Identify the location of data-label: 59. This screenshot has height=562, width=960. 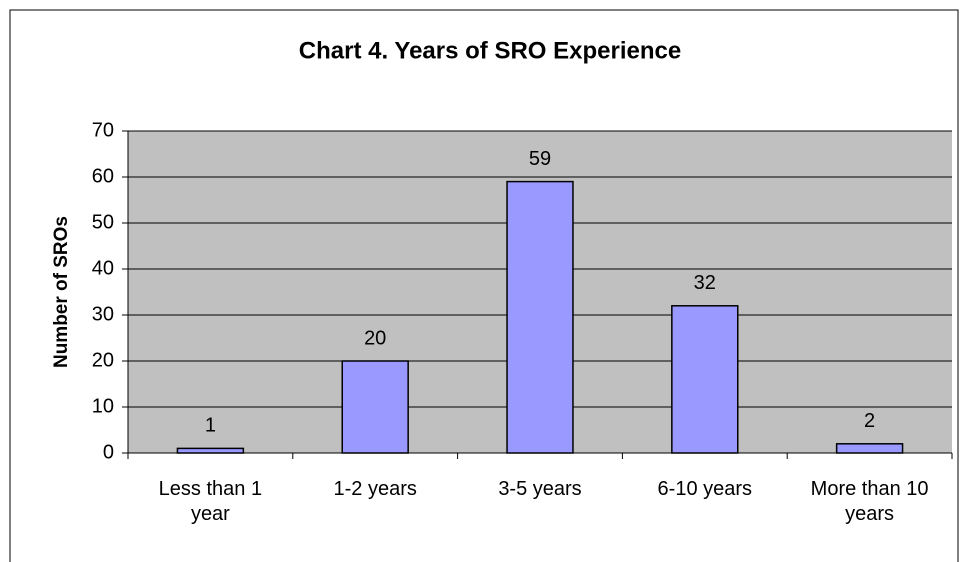
(540, 159).